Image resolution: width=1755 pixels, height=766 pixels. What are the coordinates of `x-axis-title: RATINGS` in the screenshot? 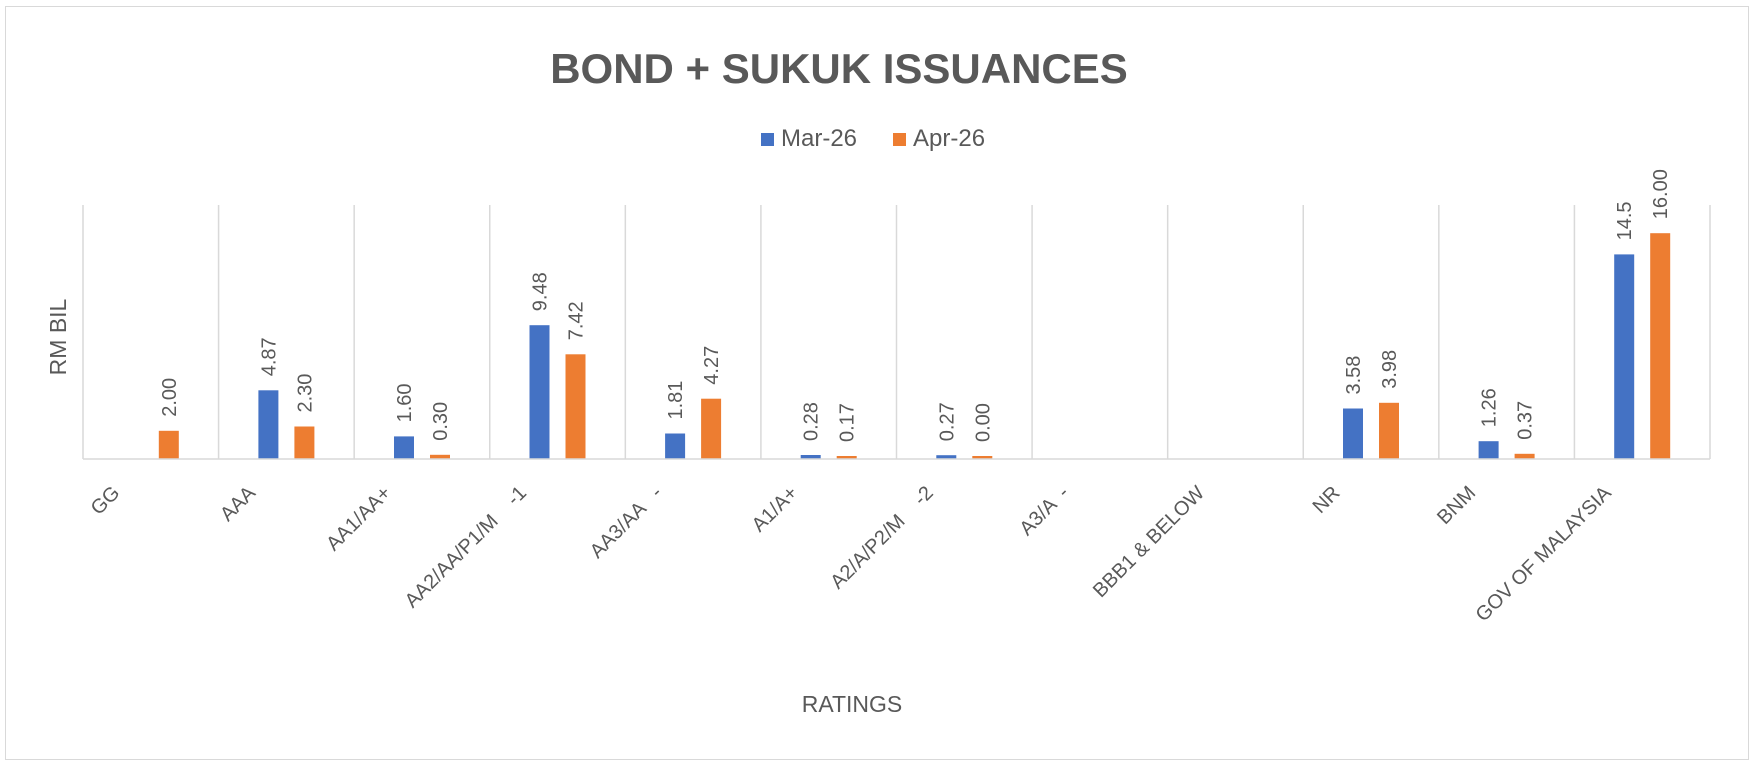 It's located at (852, 704).